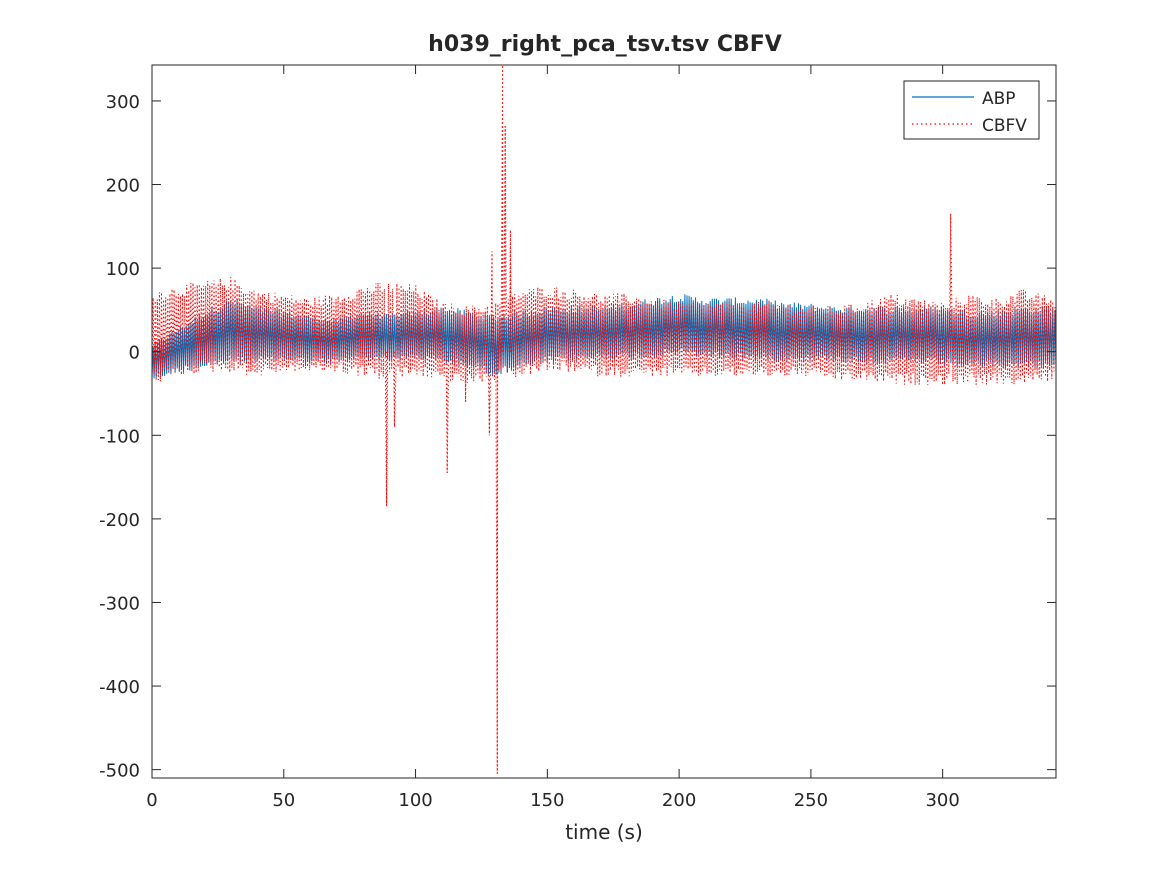 This screenshot has width=1167, height=875. I want to click on y-tick-label: 300, so click(123, 102).